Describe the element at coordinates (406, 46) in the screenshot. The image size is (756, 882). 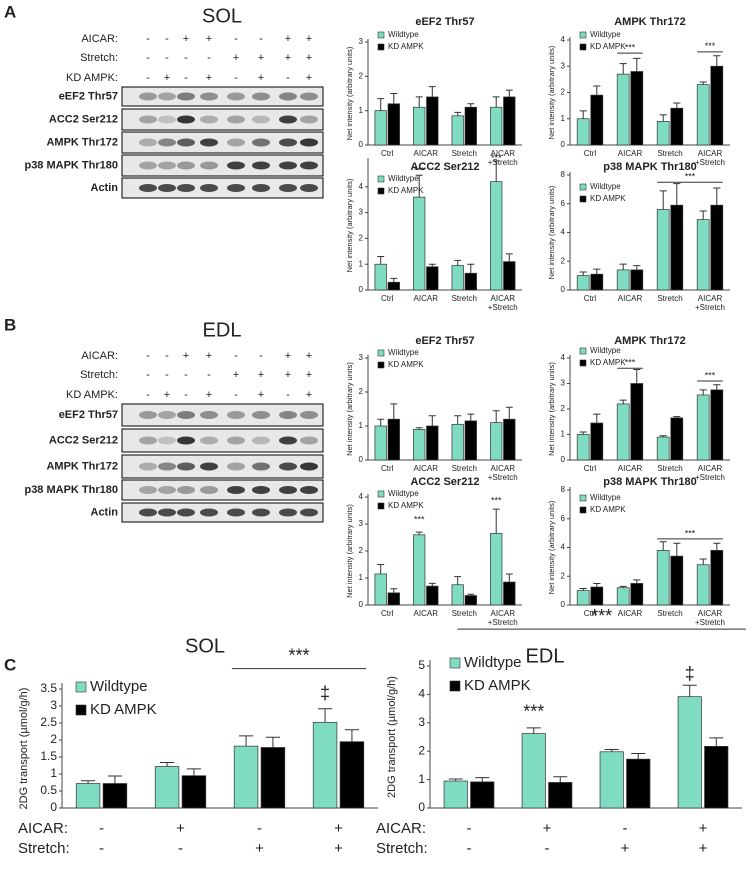
I see `legend-label: KD AMPK` at that location.